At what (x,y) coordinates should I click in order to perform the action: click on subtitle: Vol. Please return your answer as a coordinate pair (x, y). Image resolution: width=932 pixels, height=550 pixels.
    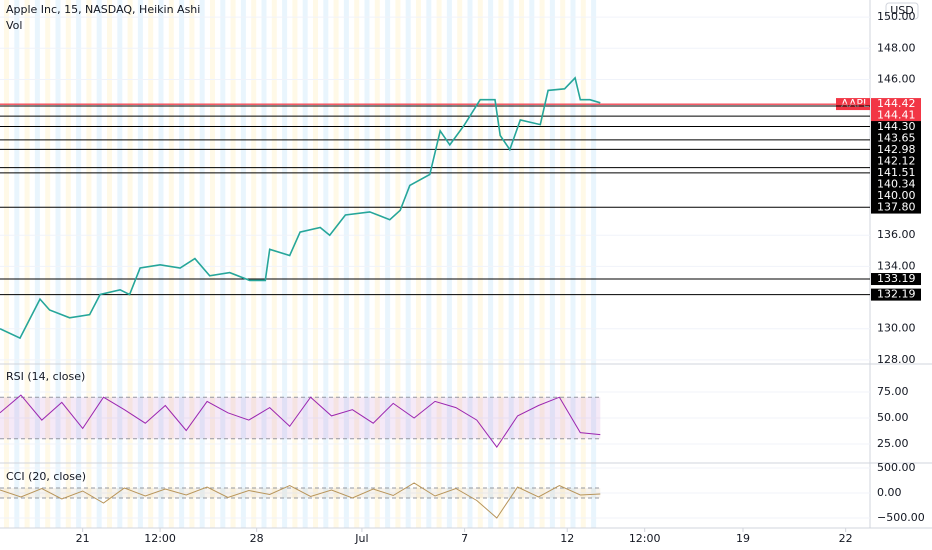
    Looking at the image, I should click on (14, 25).